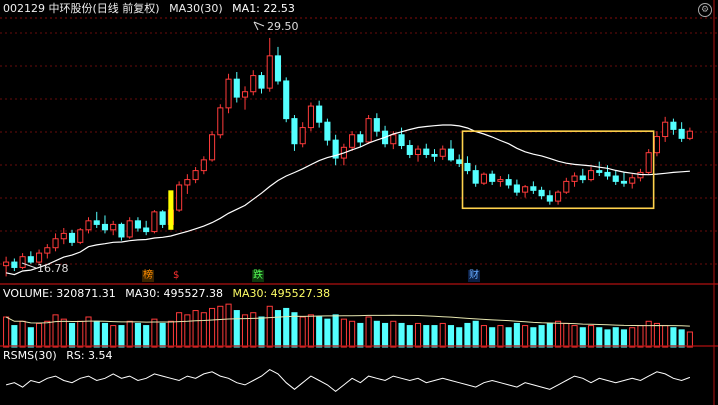 Image resolution: width=718 pixels, height=405 pixels. Describe the element at coordinates (348, 381) in the screenshot. I see `rsms-line` at that location.